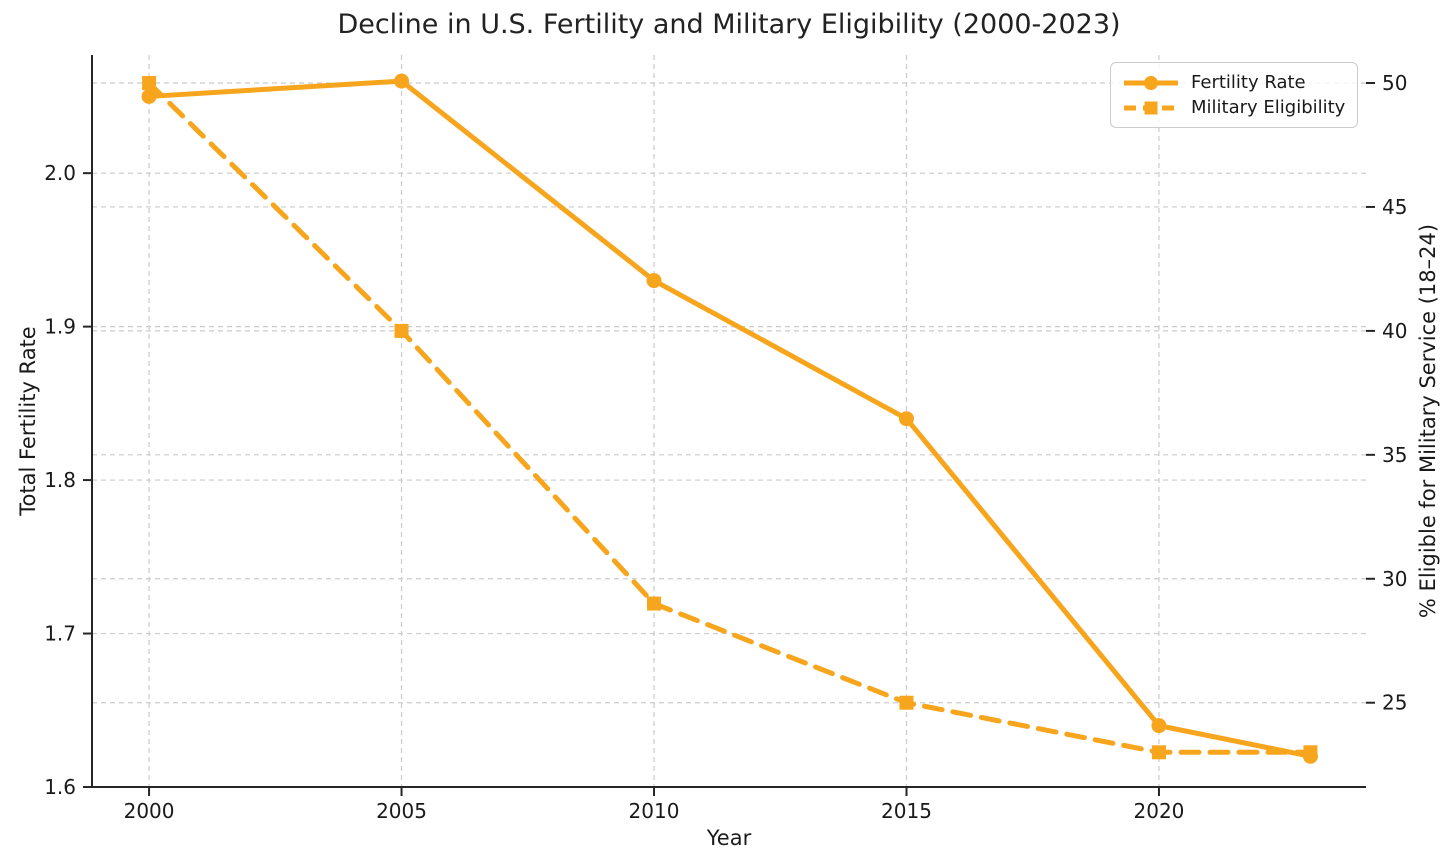 Image resolution: width=1456 pixels, height=860 pixels. What do you see at coordinates (28, 421) in the screenshot?
I see `y-axis-label-left: Total Fertility Rate` at bounding box center [28, 421].